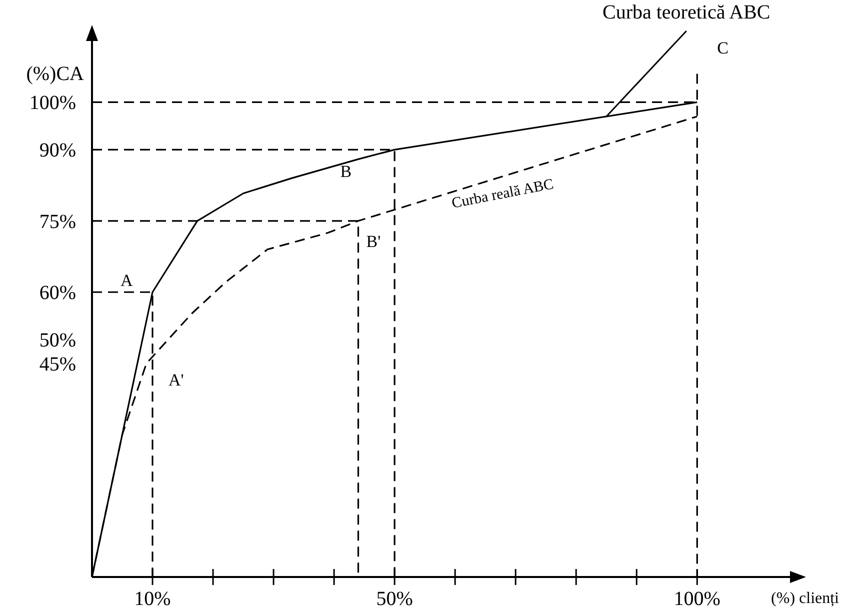  I want to click on y-tick-label: 100%, so click(52, 103).